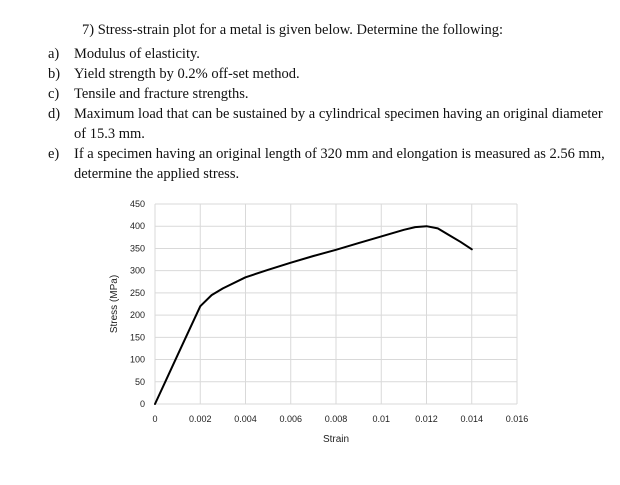 Image resolution: width=620 pixels, height=485 pixels. Describe the element at coordinates (426, 419) in the screenshot. I see `x-tick-label: 0.012` at that location.